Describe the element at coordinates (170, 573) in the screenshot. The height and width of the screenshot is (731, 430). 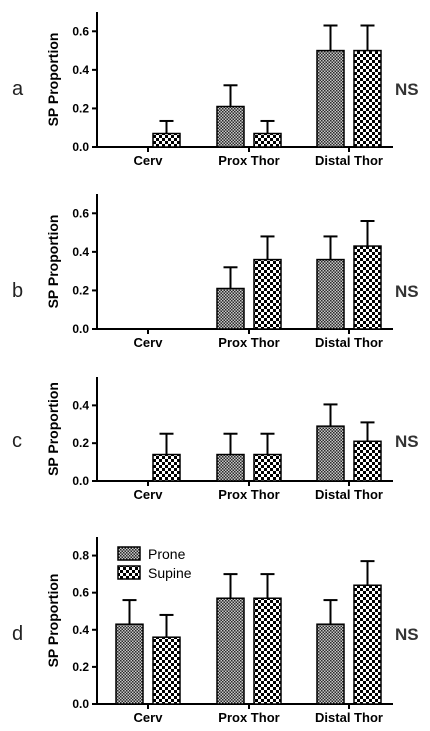
I see `legend-label-supine: Supine` at that location.